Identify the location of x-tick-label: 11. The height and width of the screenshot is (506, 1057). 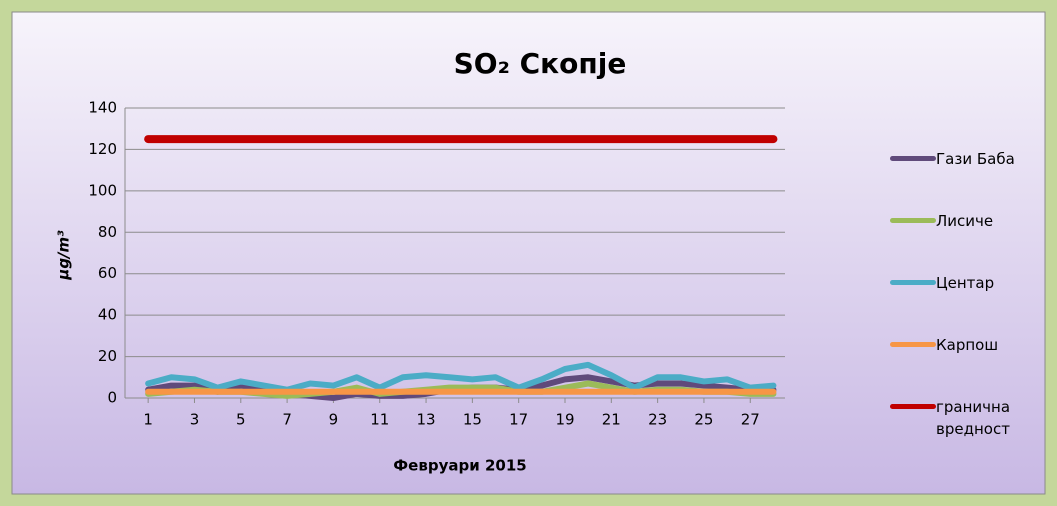
(379, 420).